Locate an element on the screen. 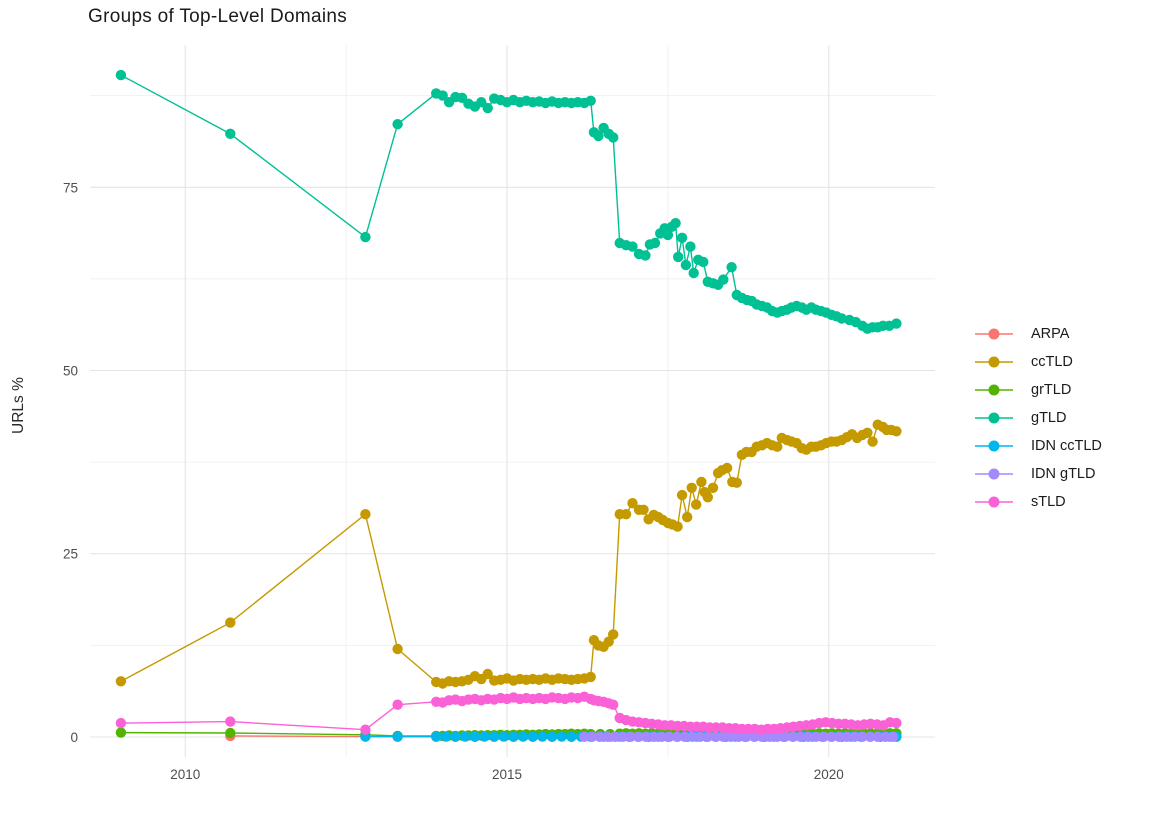  legend: ARPA ccTLD grTLD gTLD IDN ccTLD IDN gTLD sTLD is located at coordinates (1038, 418).